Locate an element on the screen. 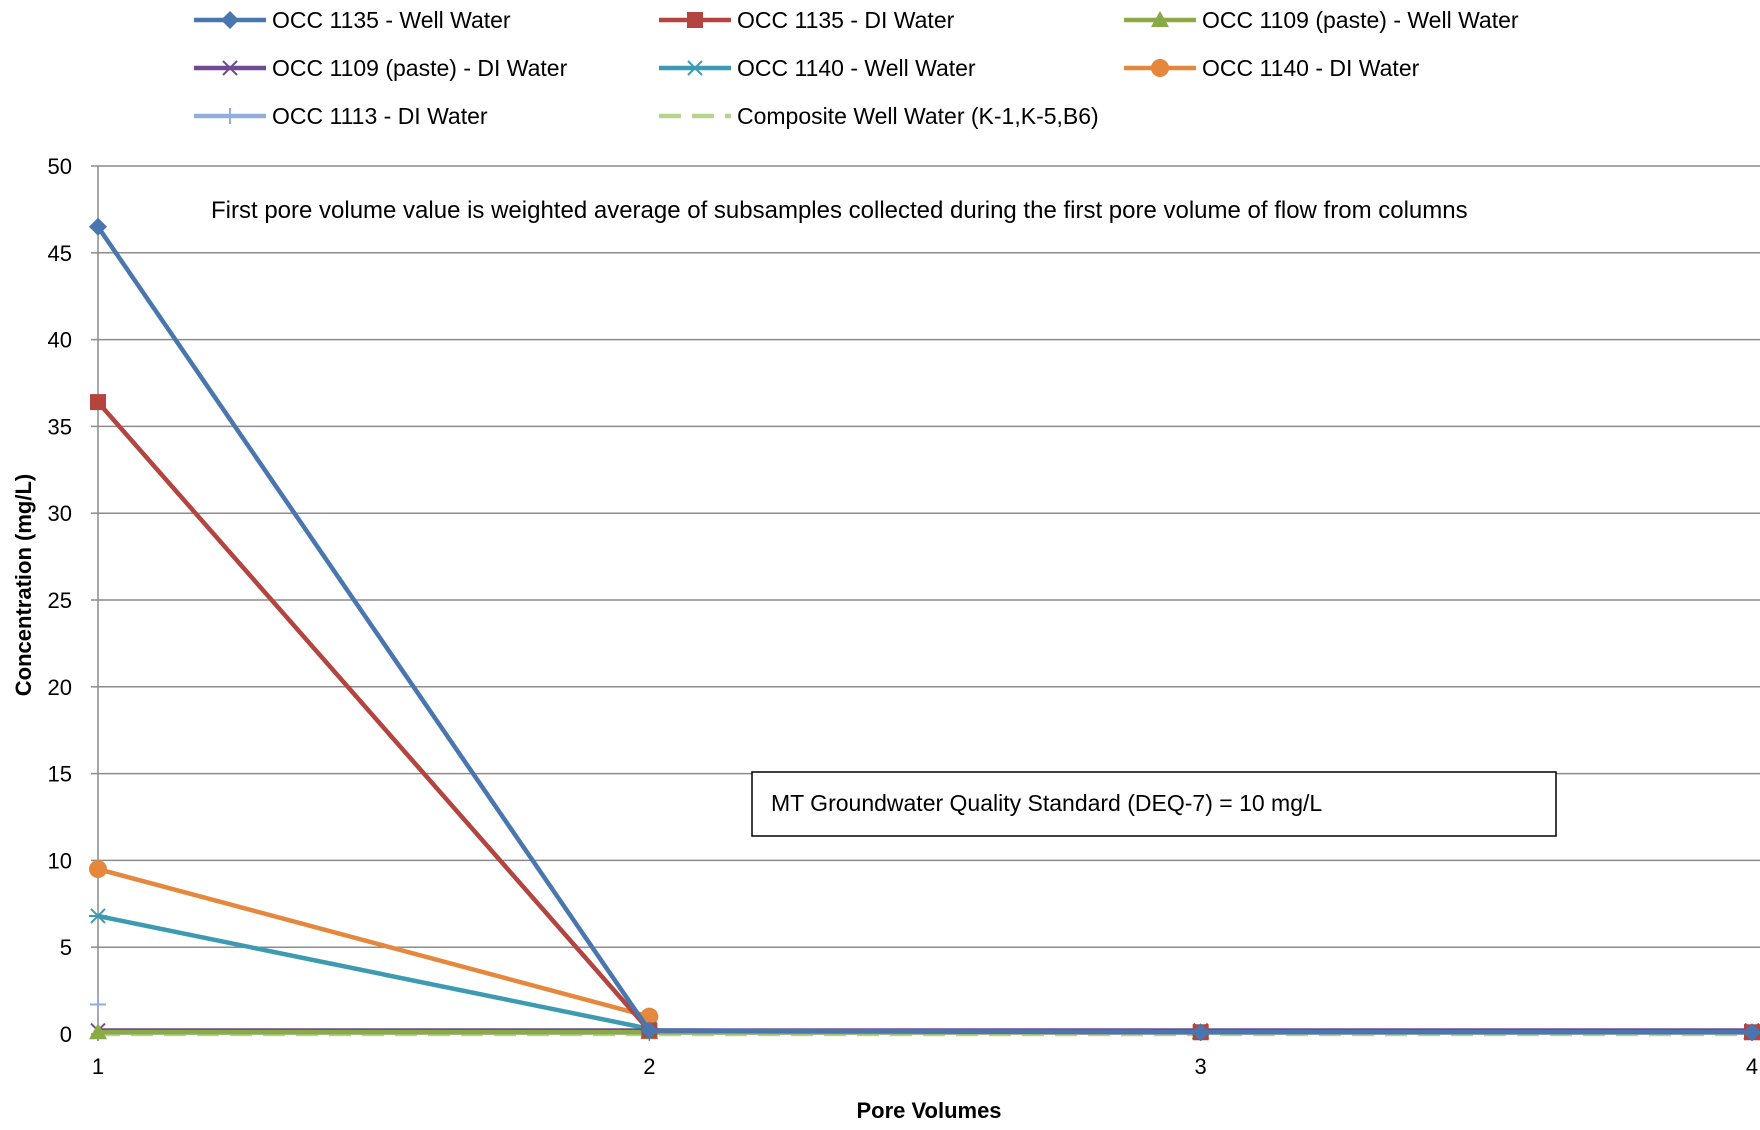  legend-label-8: Composite Well Water (K-1,K-5,B6) is located at coordinates (918, 116).